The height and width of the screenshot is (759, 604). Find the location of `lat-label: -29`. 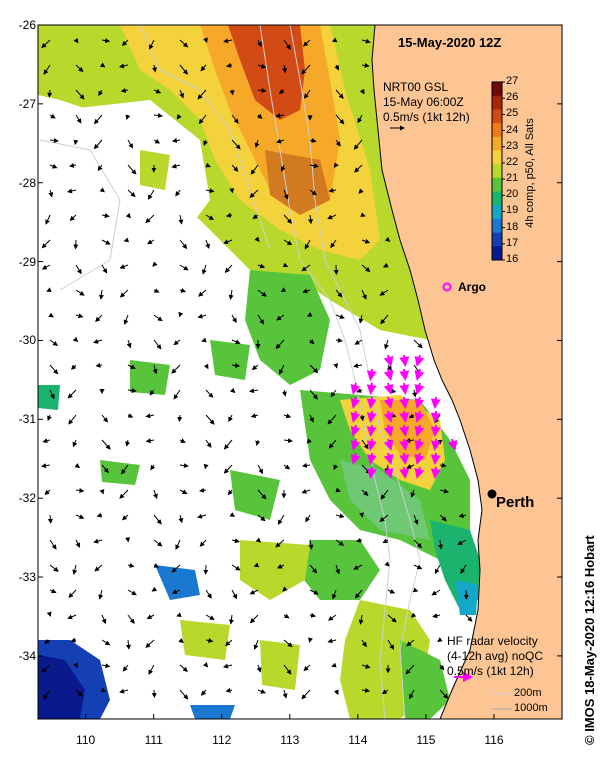

lat-label: -29 is located at coordinates (27, 261).